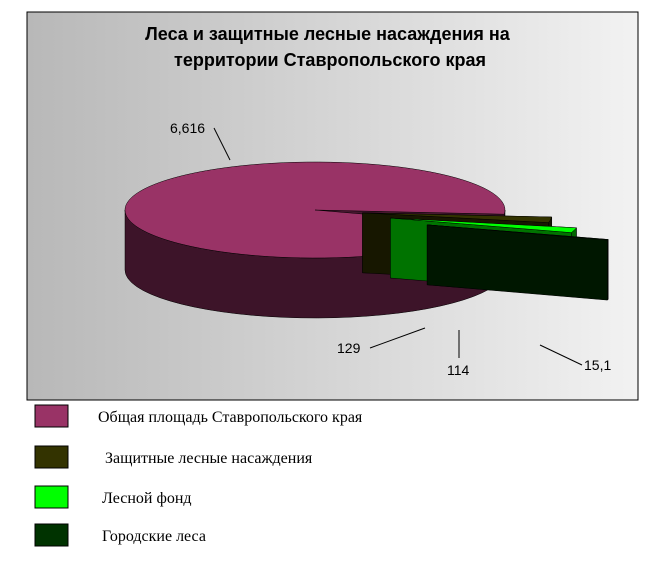 The image size is (653, 562). What do you see at coordinates (154, 536) in the screenshot?
I see `legend-label: Городские леса` at bounding box center [154, 536].